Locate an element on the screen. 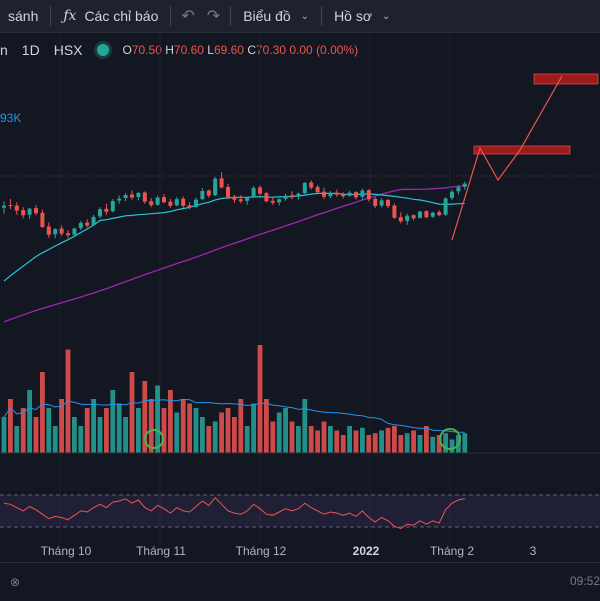 Image resolution: width=600 pixels, height=601 pixels. exchange: HSX is located at coordinates (68, 50).